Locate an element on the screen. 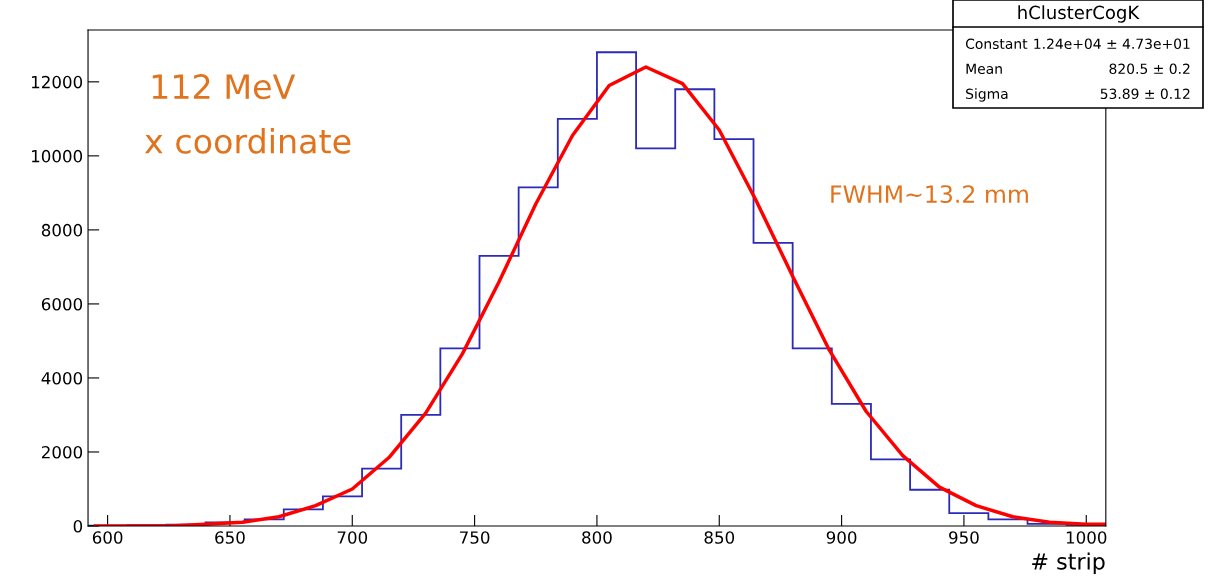 The image size is (1216, 584). y-tick-label: 10000 is located at coordinates (57, 156).